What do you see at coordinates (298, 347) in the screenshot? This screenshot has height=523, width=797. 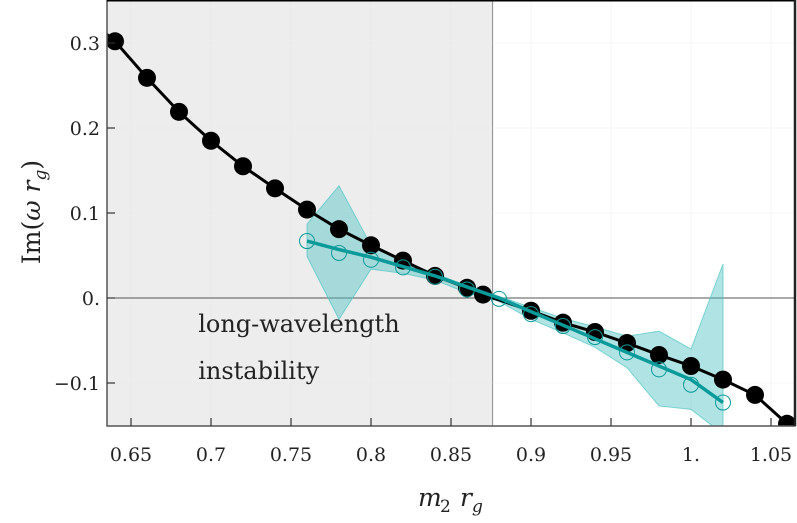 I see `annotation-long-wavelength-instability: long-wavelength instability` at bounding box center [298, 347].